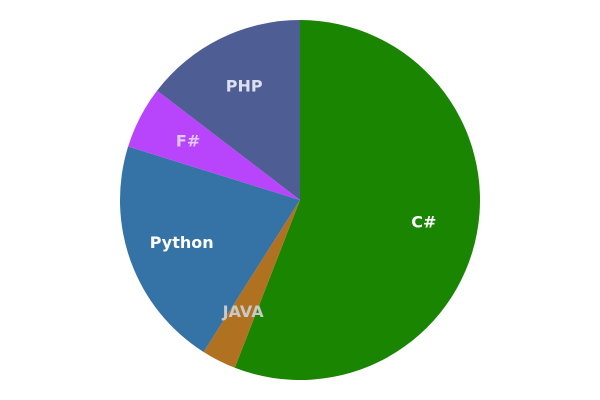  Describe the element at coordinates (243, 311) in the screenshot. I see `pie-label-java: JAVA` at that location.